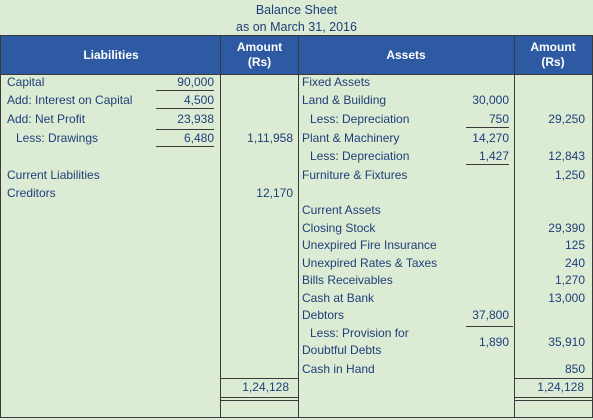 The height and width of the screenshot is (420, 593). Describe the element at coordinates (359, 333) in the screenshot. I see `provision-label-line1: Less: Provision for` at that location.